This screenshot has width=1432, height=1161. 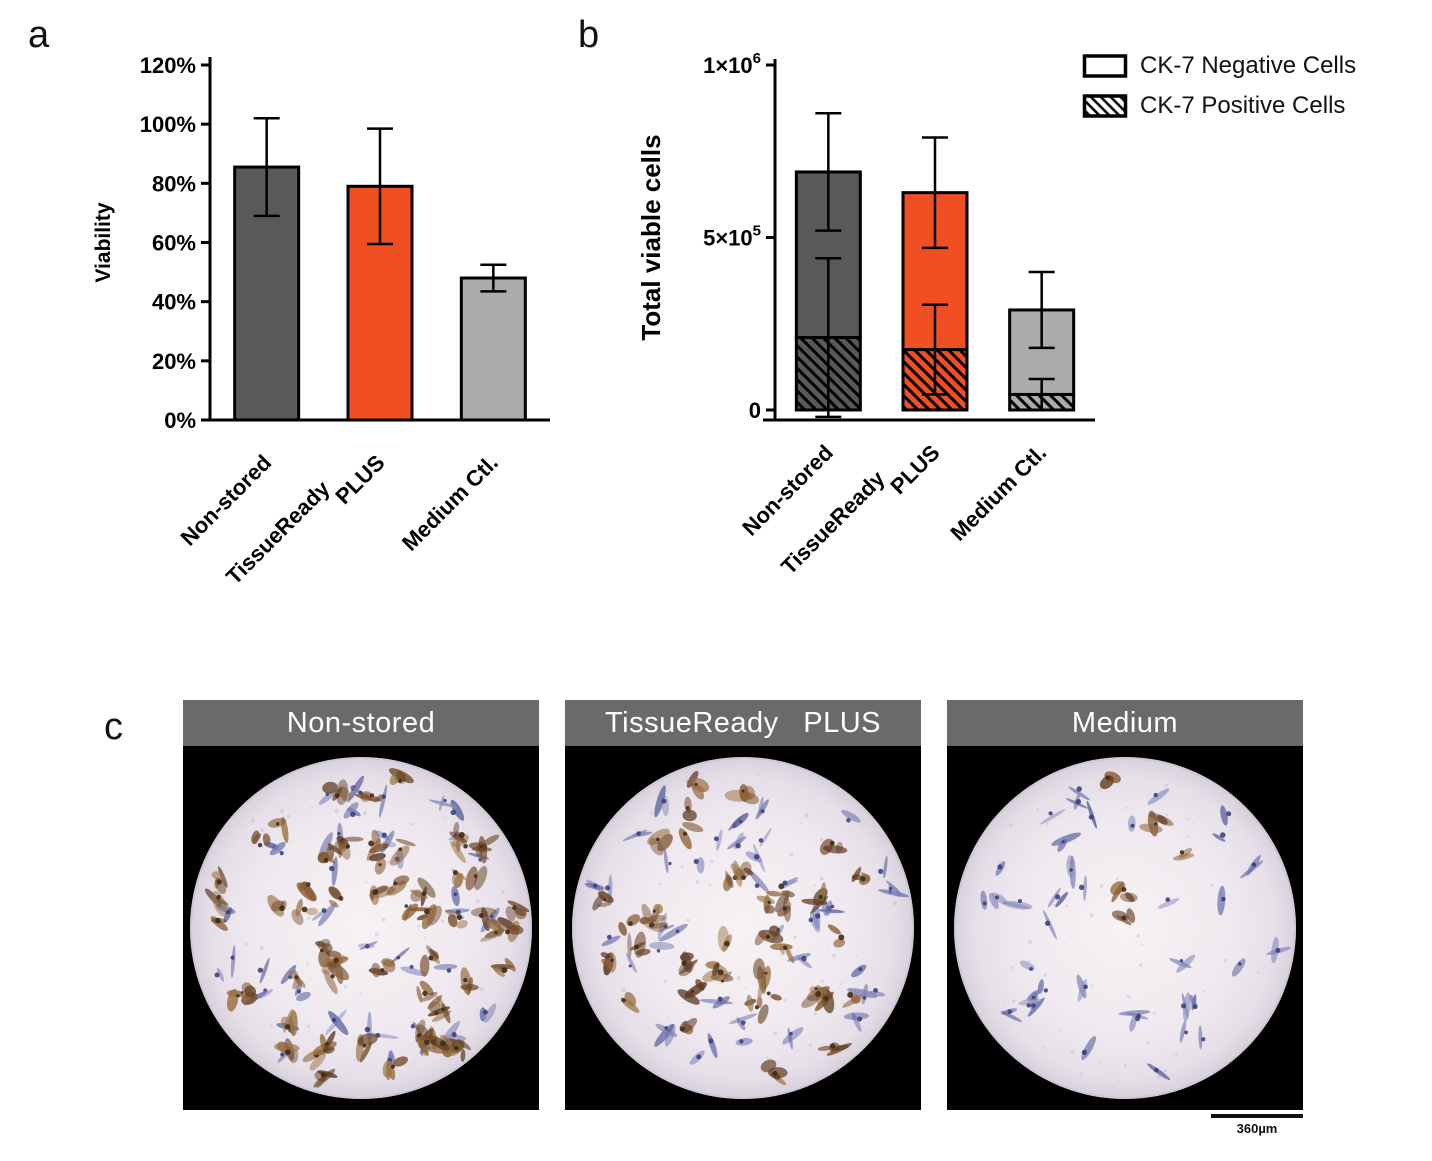 What do you see at coordinates (103, 242) in the screenshot?
I see `svg-text: Viability` at bounding box center [103, 242].